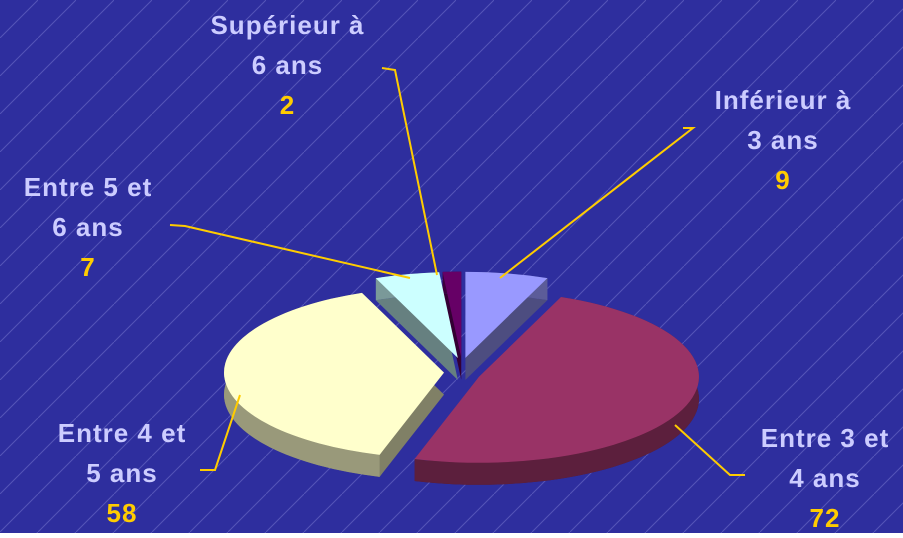  What do you see at coordinates (122, 513) in the screenshot?
I see `value-label: 58` at bounding box center [122, 513].